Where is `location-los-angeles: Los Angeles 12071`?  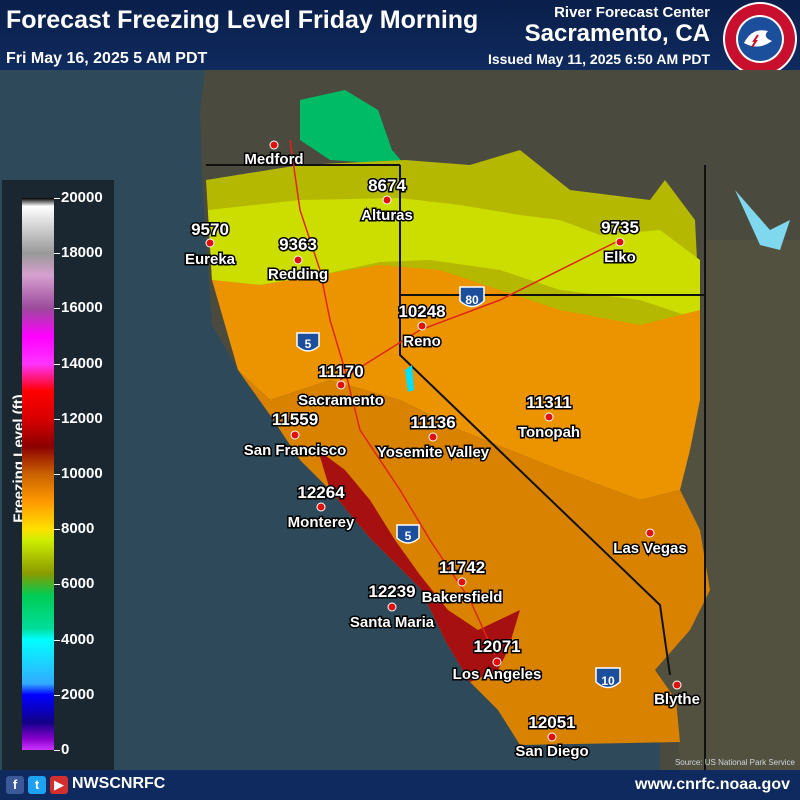
location-los-angeles: Los Angeles 12071 is located at coordinates (497, 660).